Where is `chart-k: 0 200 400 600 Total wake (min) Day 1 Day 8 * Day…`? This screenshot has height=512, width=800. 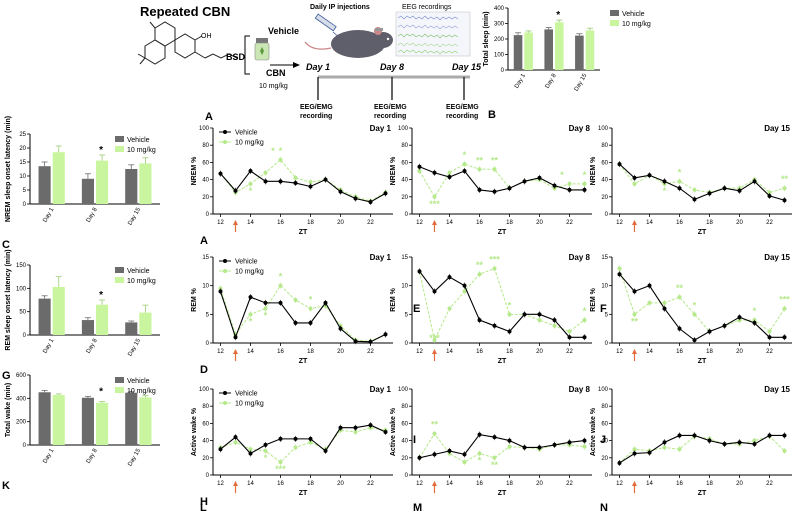
chart-k: 0 200 400 600 Total wake (min) Day 1 Day 8 * Day… is located at coordinates (81, 432).